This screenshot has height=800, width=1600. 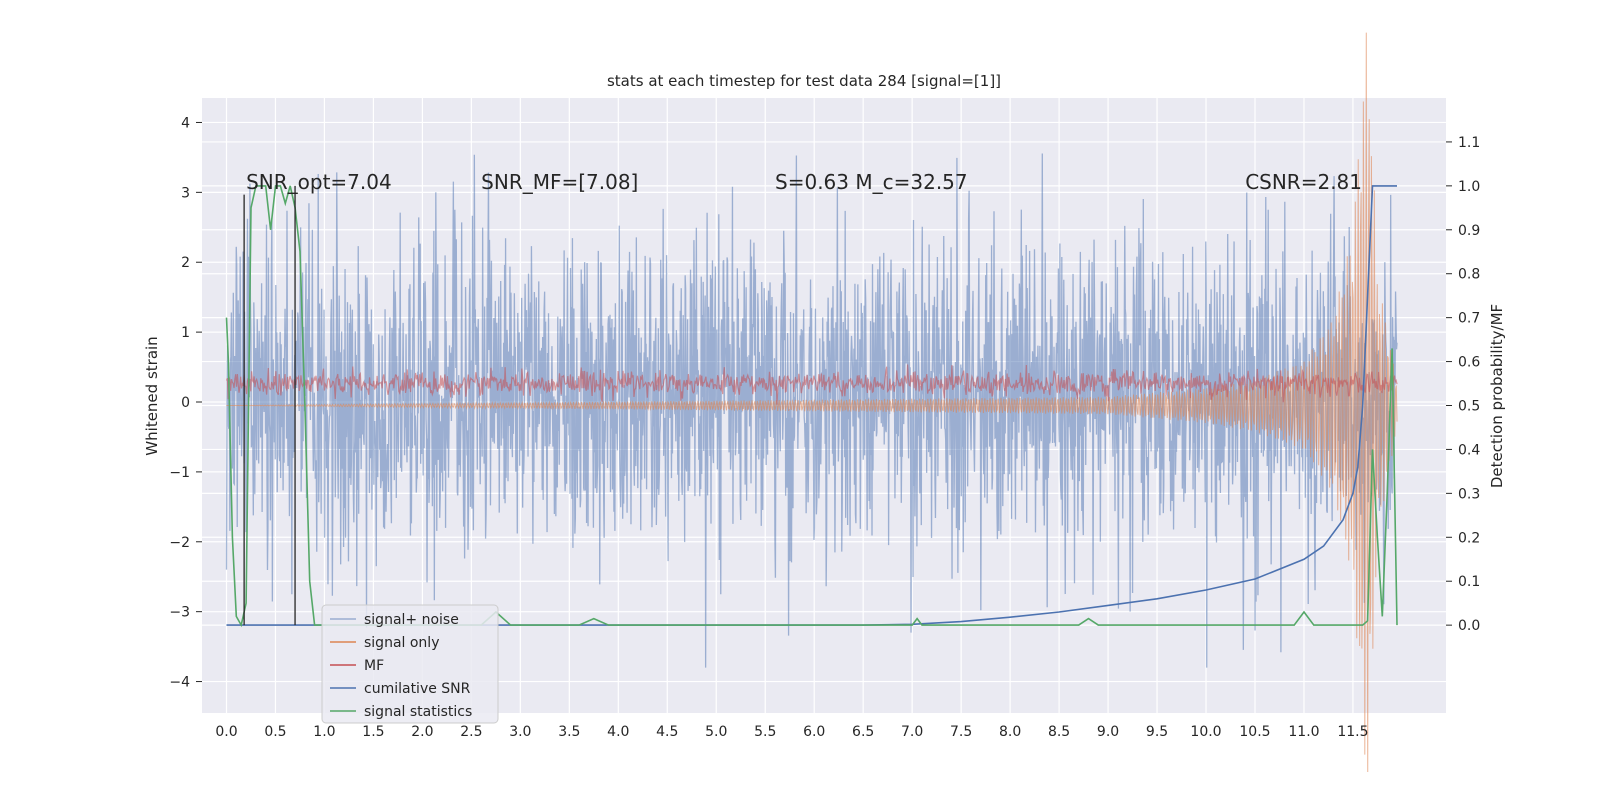 I want to click on x-tick-label: 1.0, so click(x=324, y=732).